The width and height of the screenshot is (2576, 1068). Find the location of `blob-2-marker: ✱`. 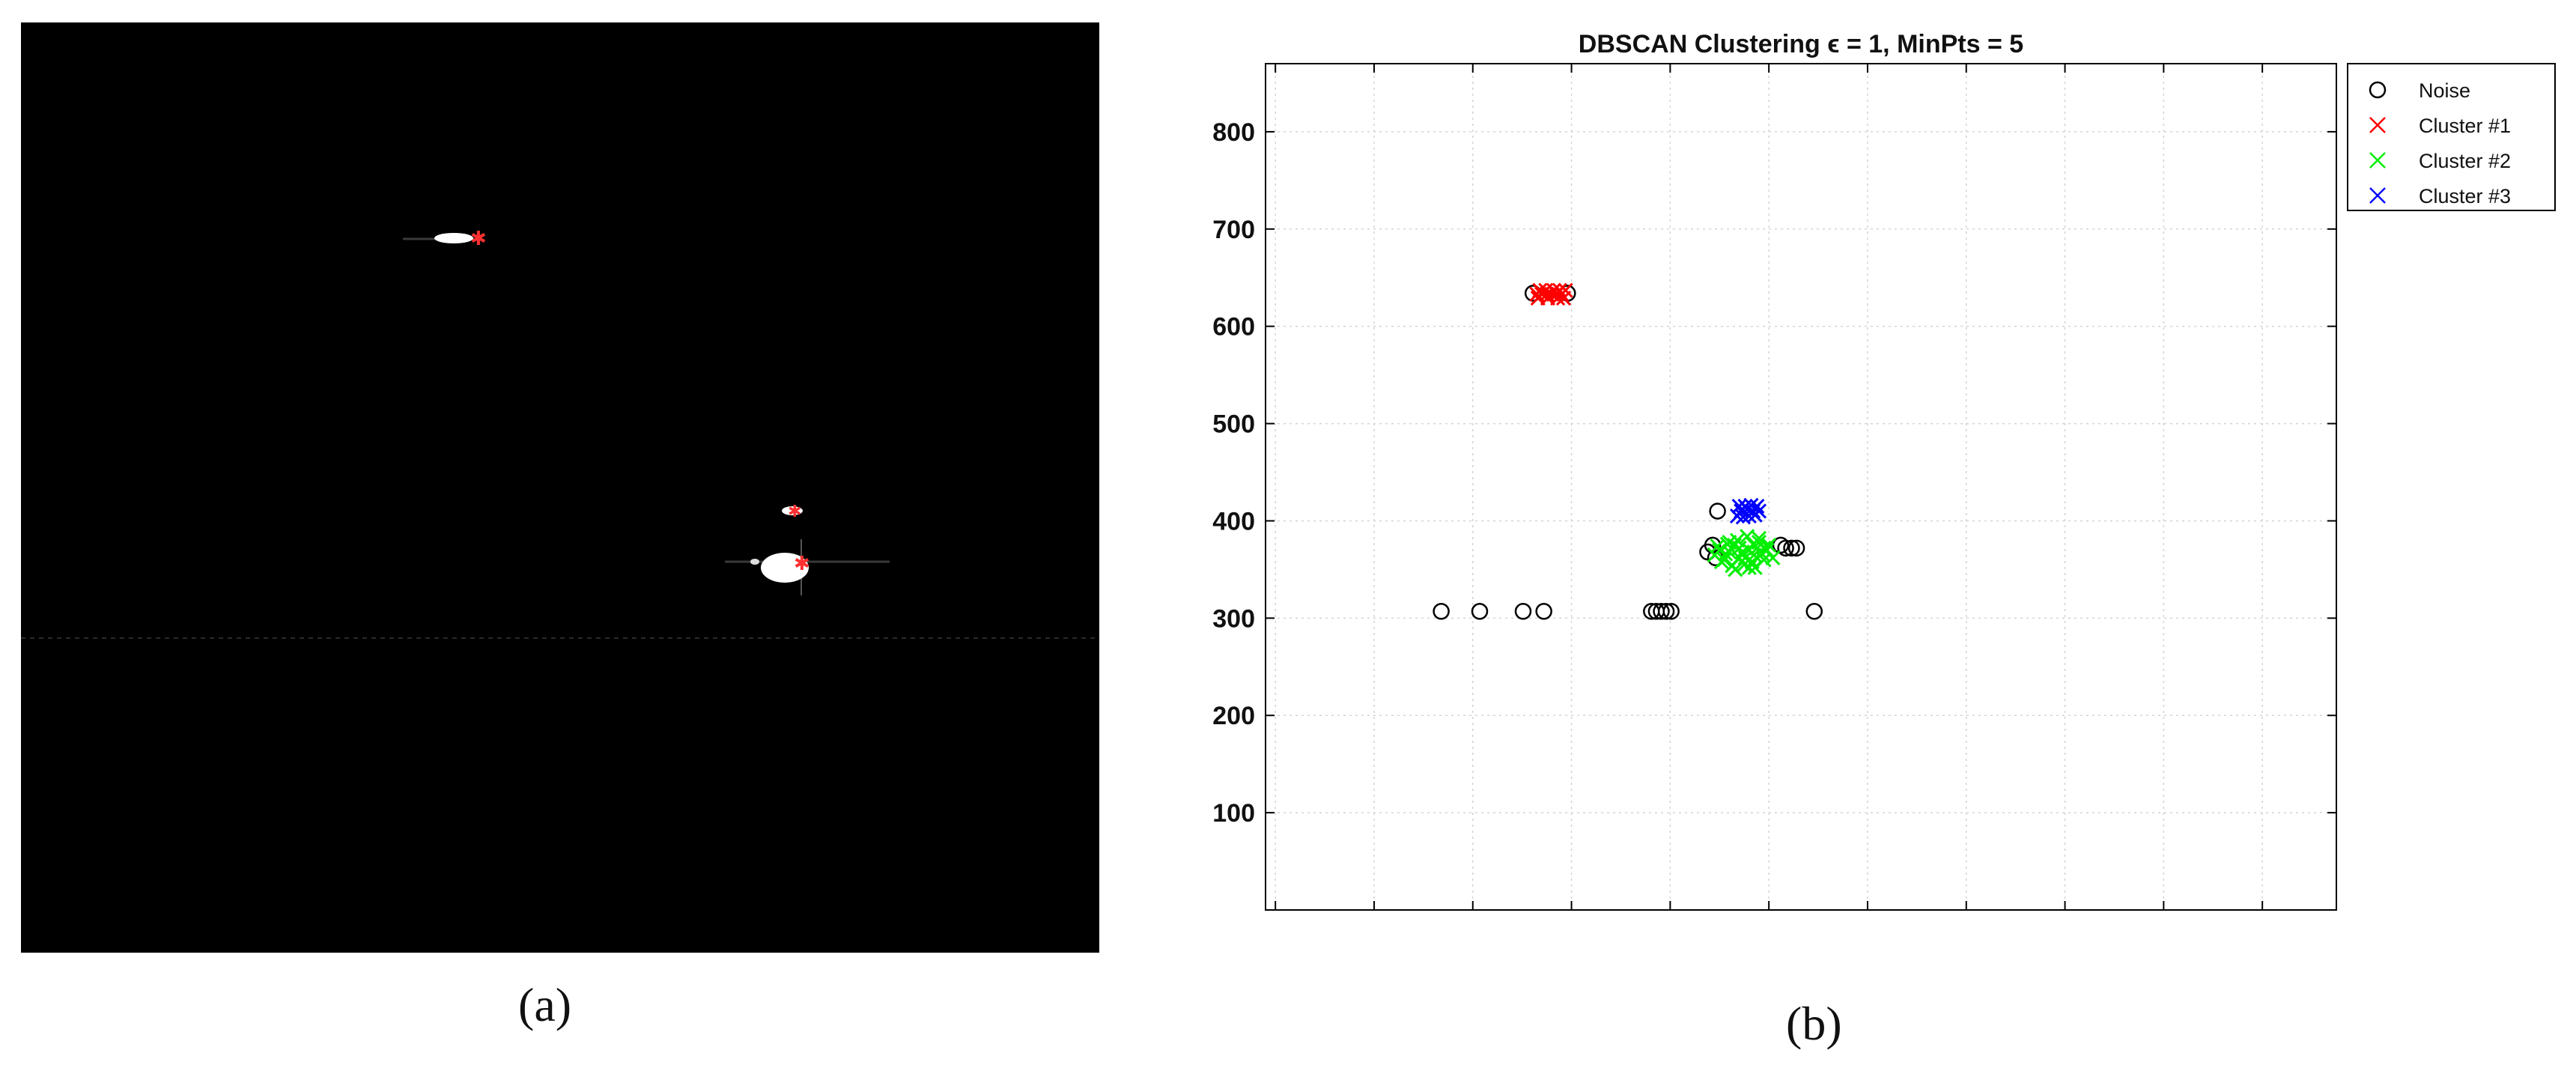

blob-2-marker: ✱ is located at coordinates (794, 512).